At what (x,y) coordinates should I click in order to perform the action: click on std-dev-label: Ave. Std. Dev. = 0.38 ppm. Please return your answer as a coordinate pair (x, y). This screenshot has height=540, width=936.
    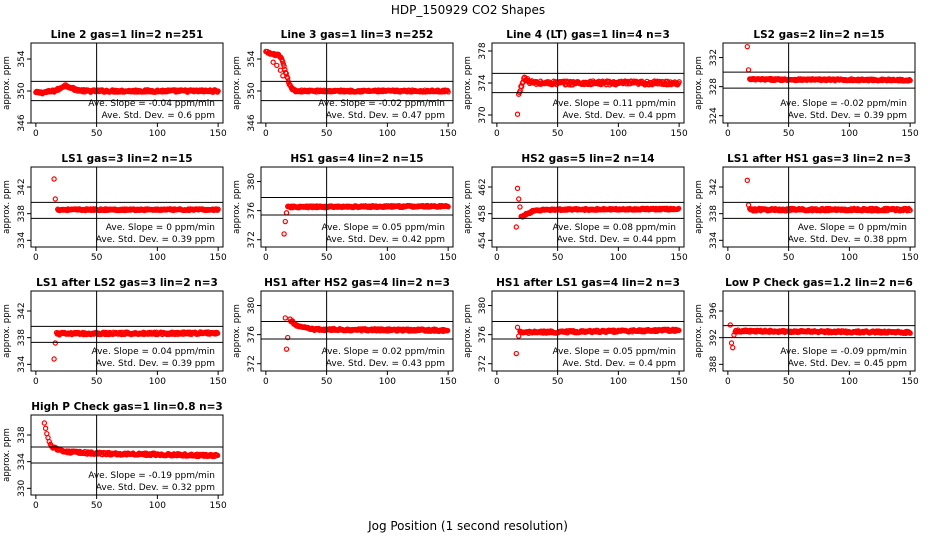
    Looking at the image, I should click on (847, 240).